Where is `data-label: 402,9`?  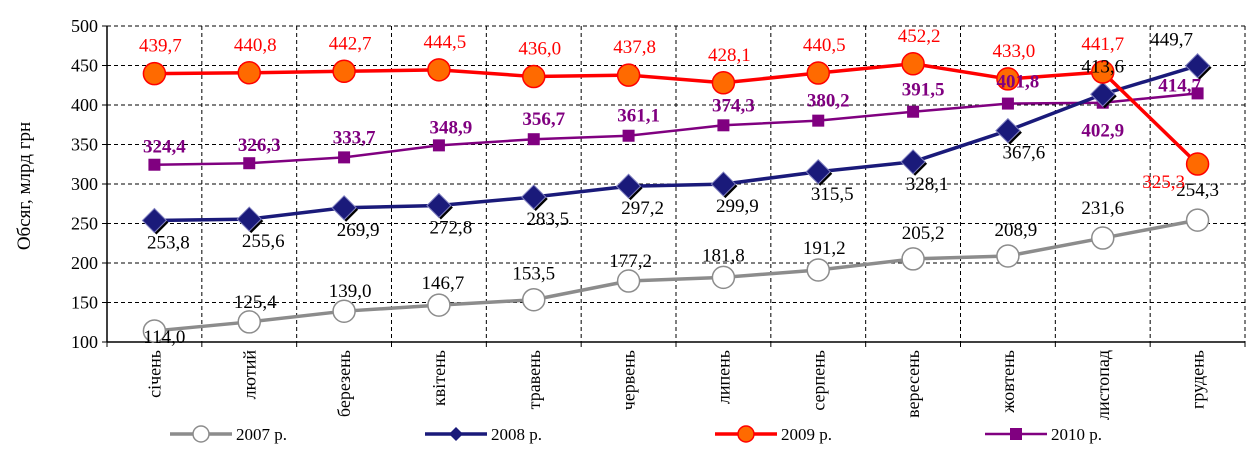 data-label: 402,9 is located at coordinates (1102, 131).